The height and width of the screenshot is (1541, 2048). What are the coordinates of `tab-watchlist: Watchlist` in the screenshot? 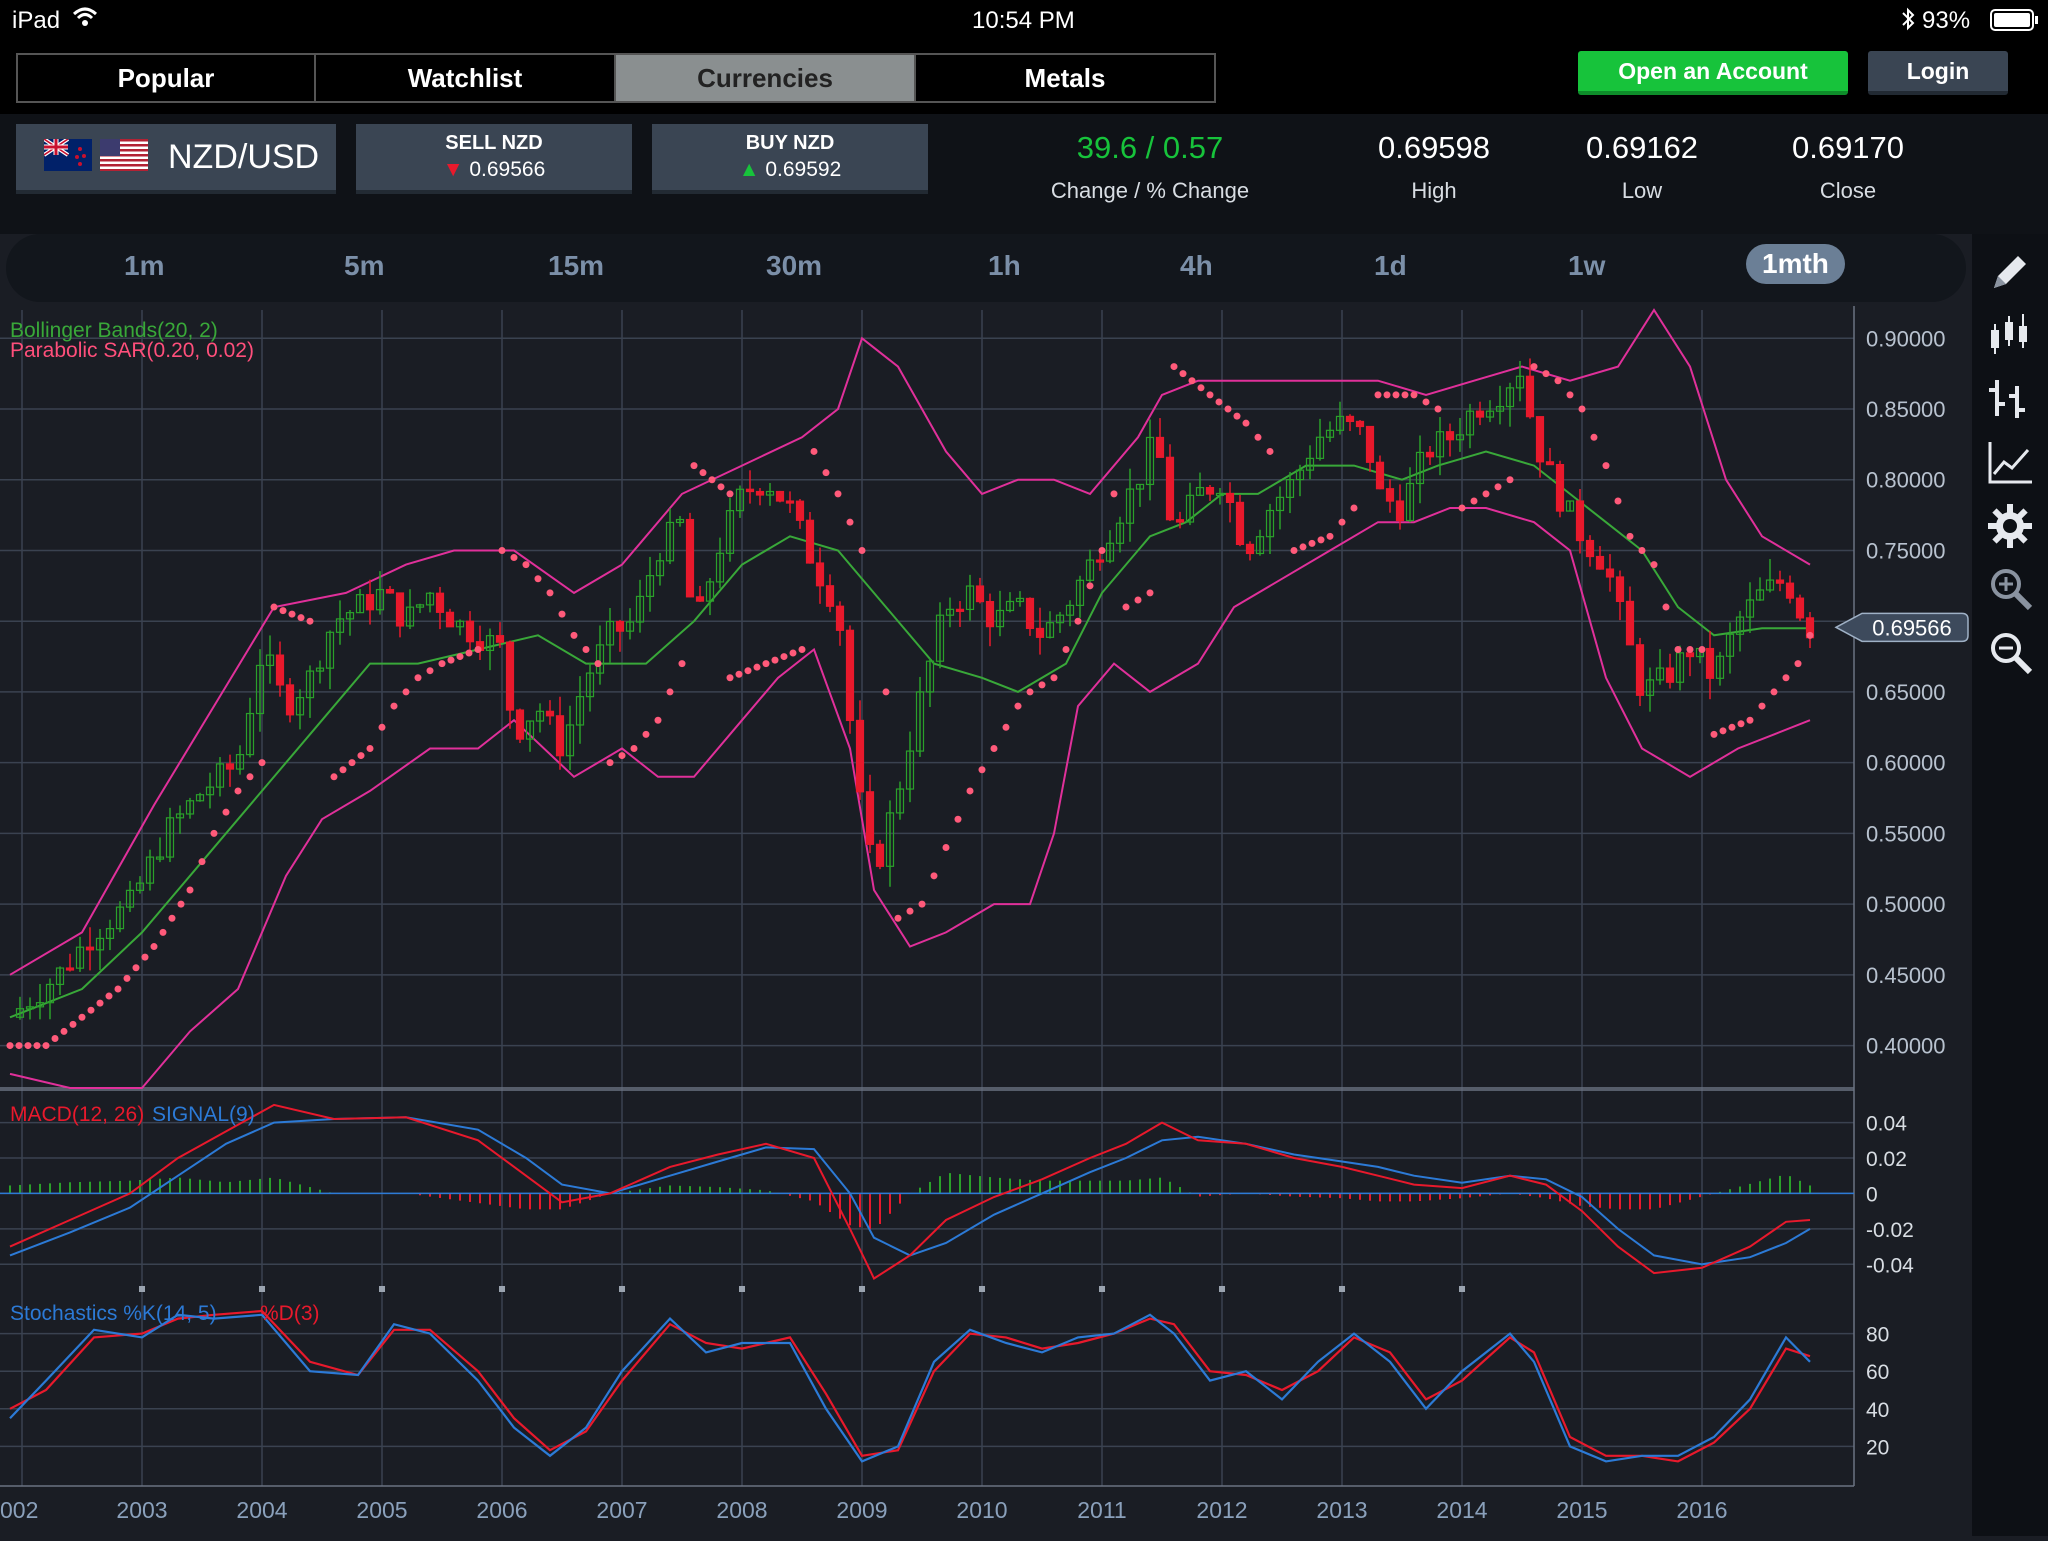 It's located at (465, 78).